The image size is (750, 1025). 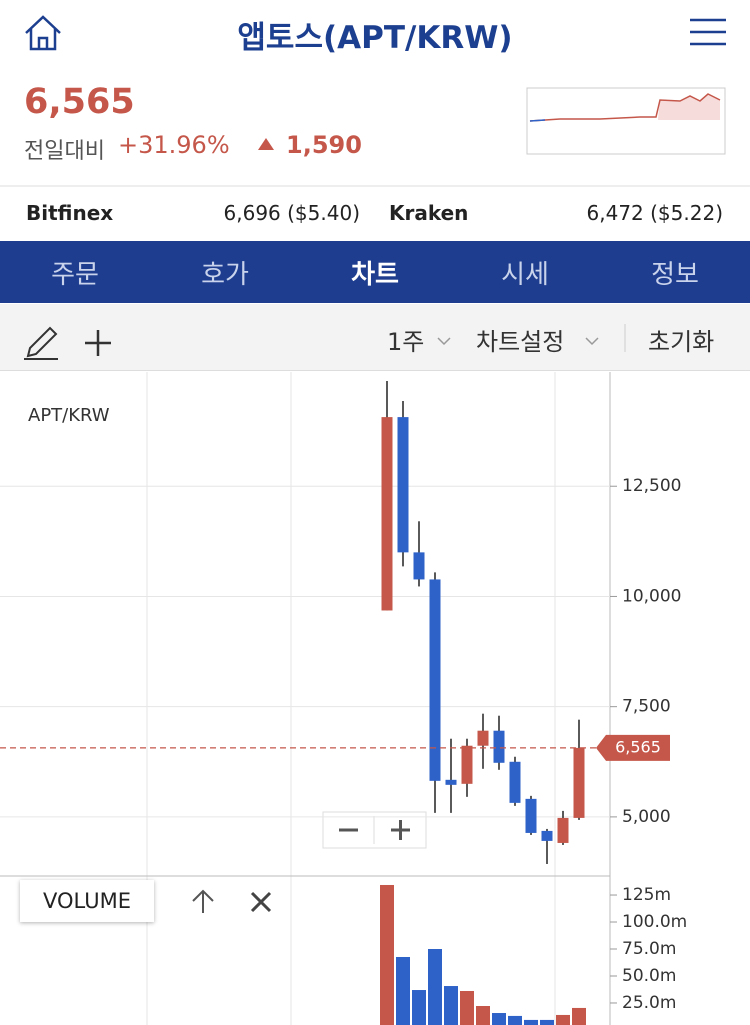 I want to click on last-price-tag, so click(x=633, y=747).